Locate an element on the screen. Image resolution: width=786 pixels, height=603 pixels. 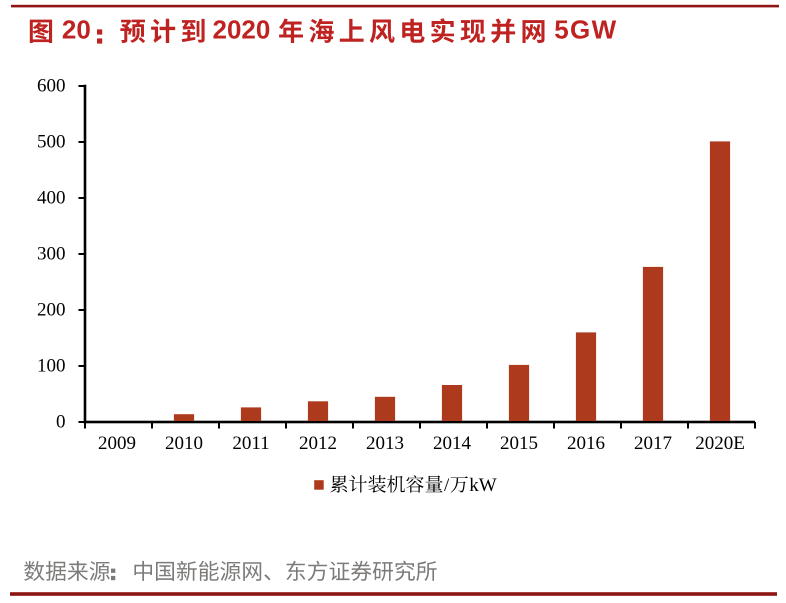
svg-text: 0 is located at coordinates (61, 422).